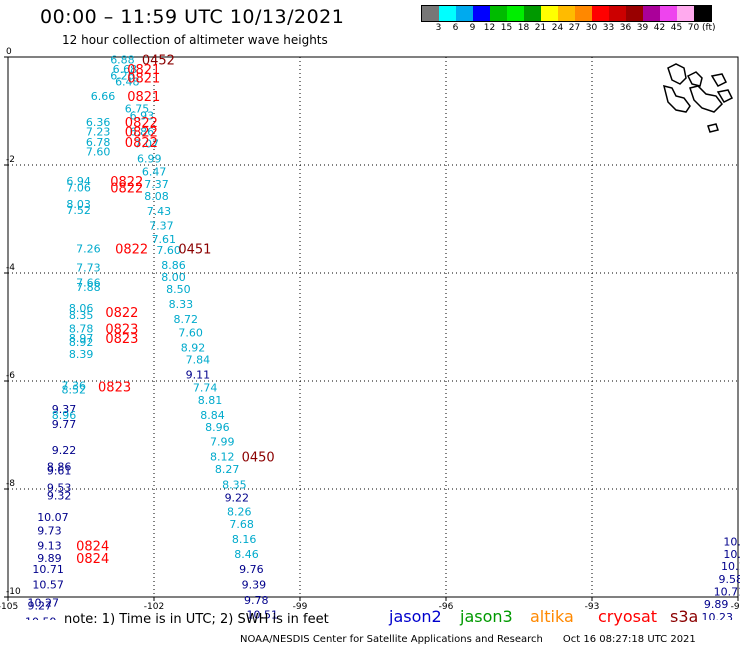 Image resolution: width=740 pixels, height=650 pixels. Describe the element at coordinates (693, 28) in the screenshot. I see `scale-label: 70` at that location.